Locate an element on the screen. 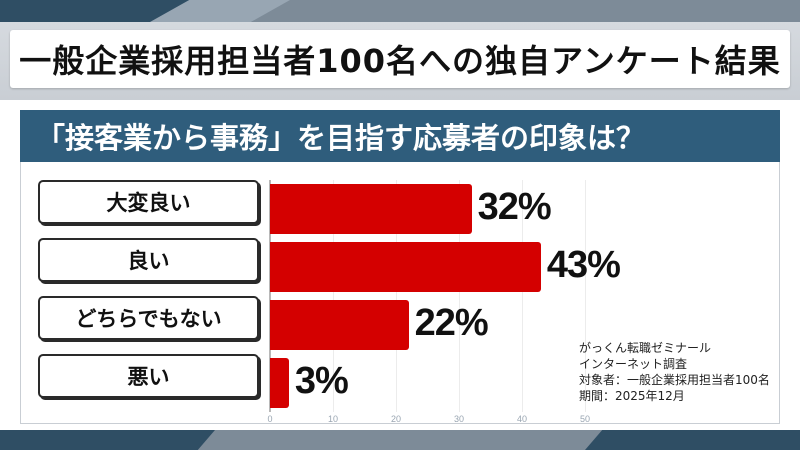 The height and width of the screenshot is (450, 800). x-tick-label: 30 is located at coordinates (458, 419).